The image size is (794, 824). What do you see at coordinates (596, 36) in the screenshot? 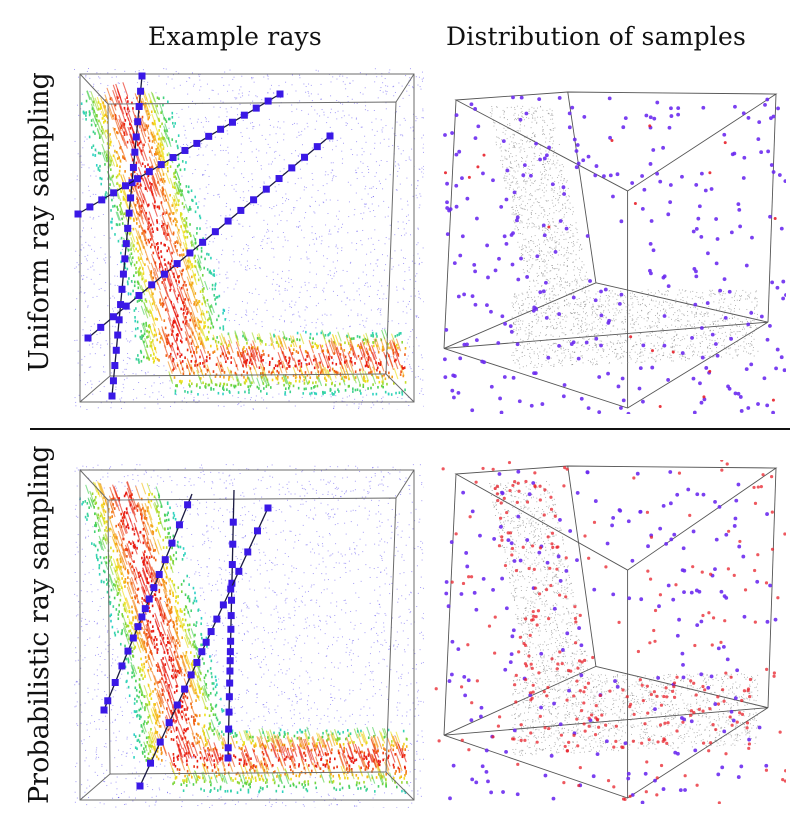
I see `column-title-distribution: Distribution of samples` at bounding box center [596, 36].